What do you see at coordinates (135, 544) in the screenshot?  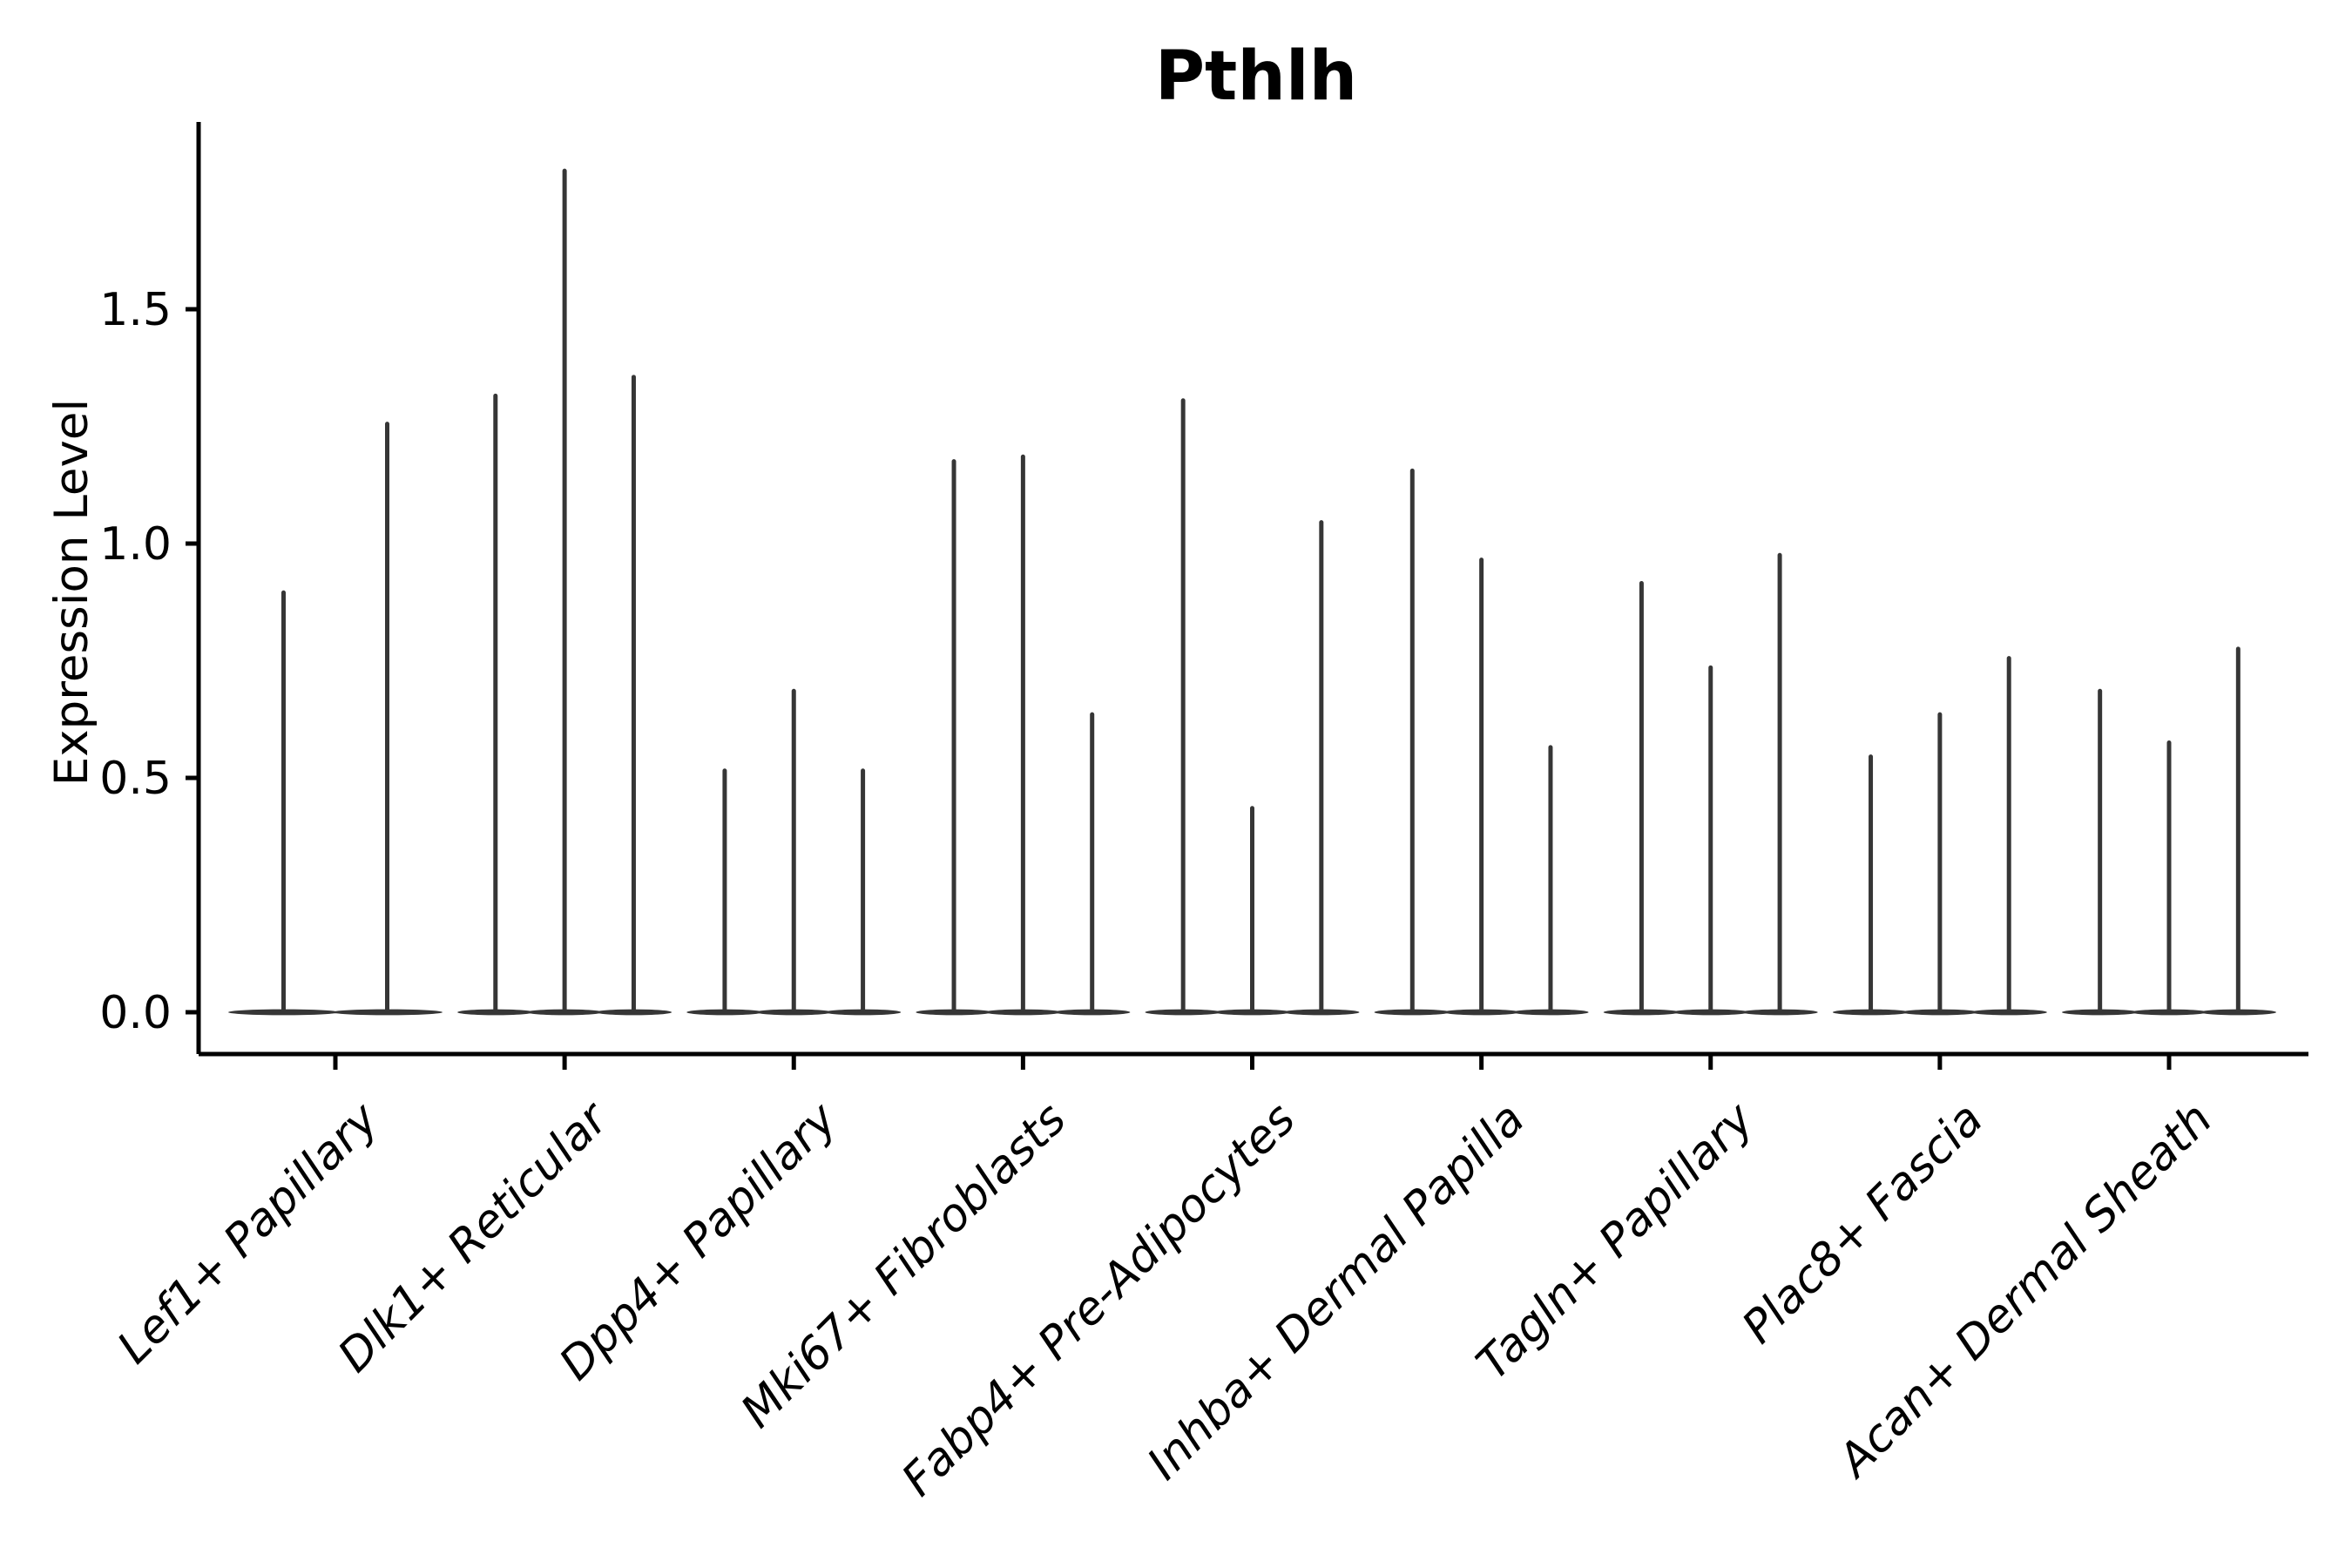 I see `y-tick-label: 1.0` at bounding box center [135, 544].